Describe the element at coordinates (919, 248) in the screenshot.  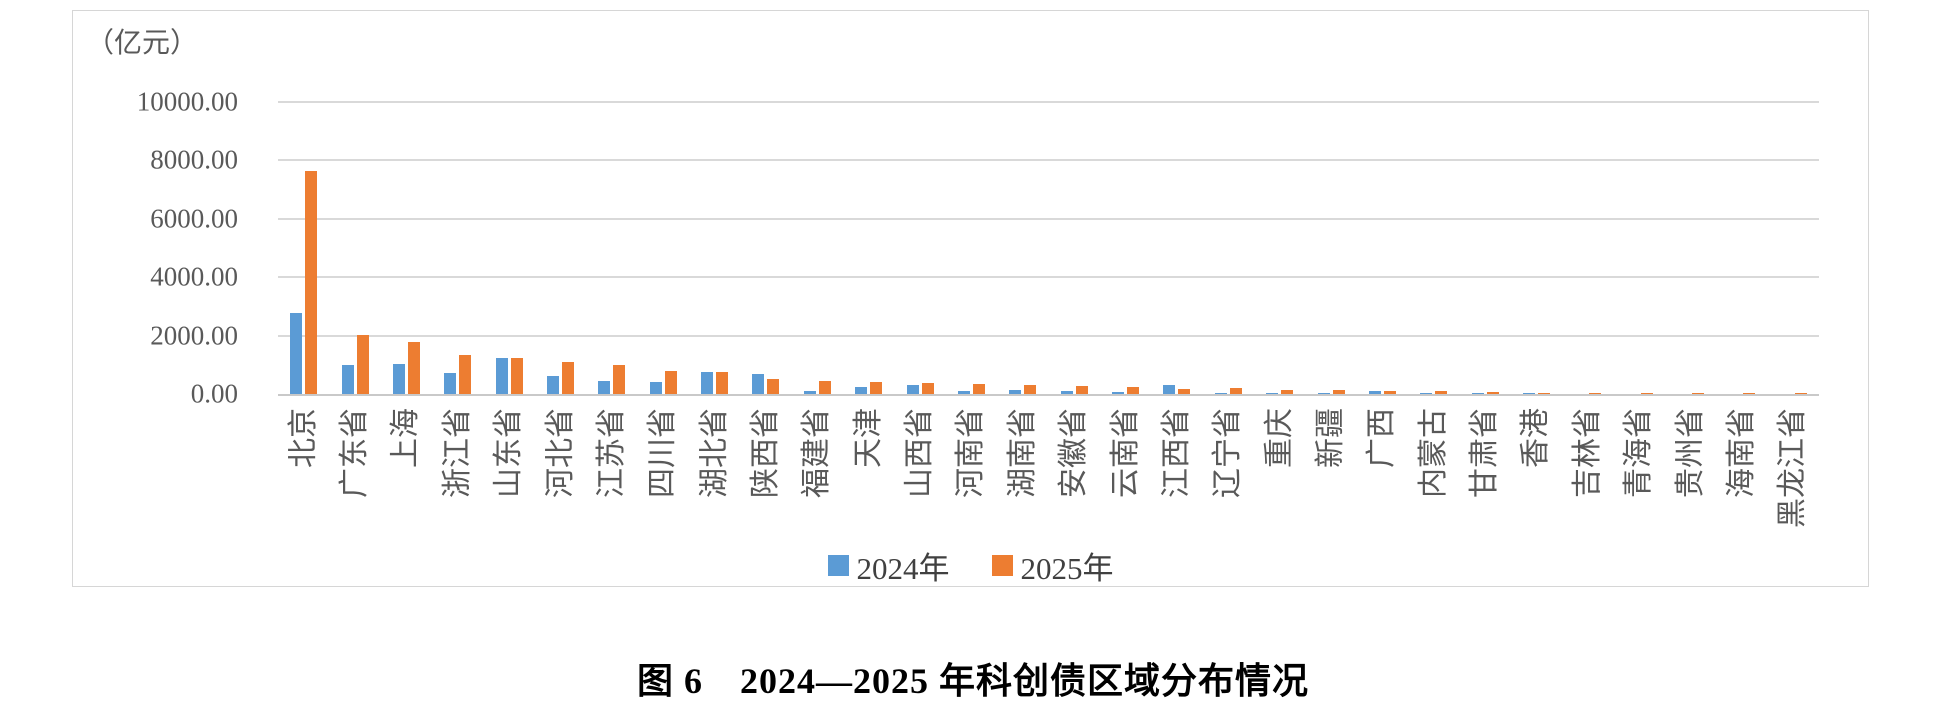
I see `bar-group-山西省` at that location.